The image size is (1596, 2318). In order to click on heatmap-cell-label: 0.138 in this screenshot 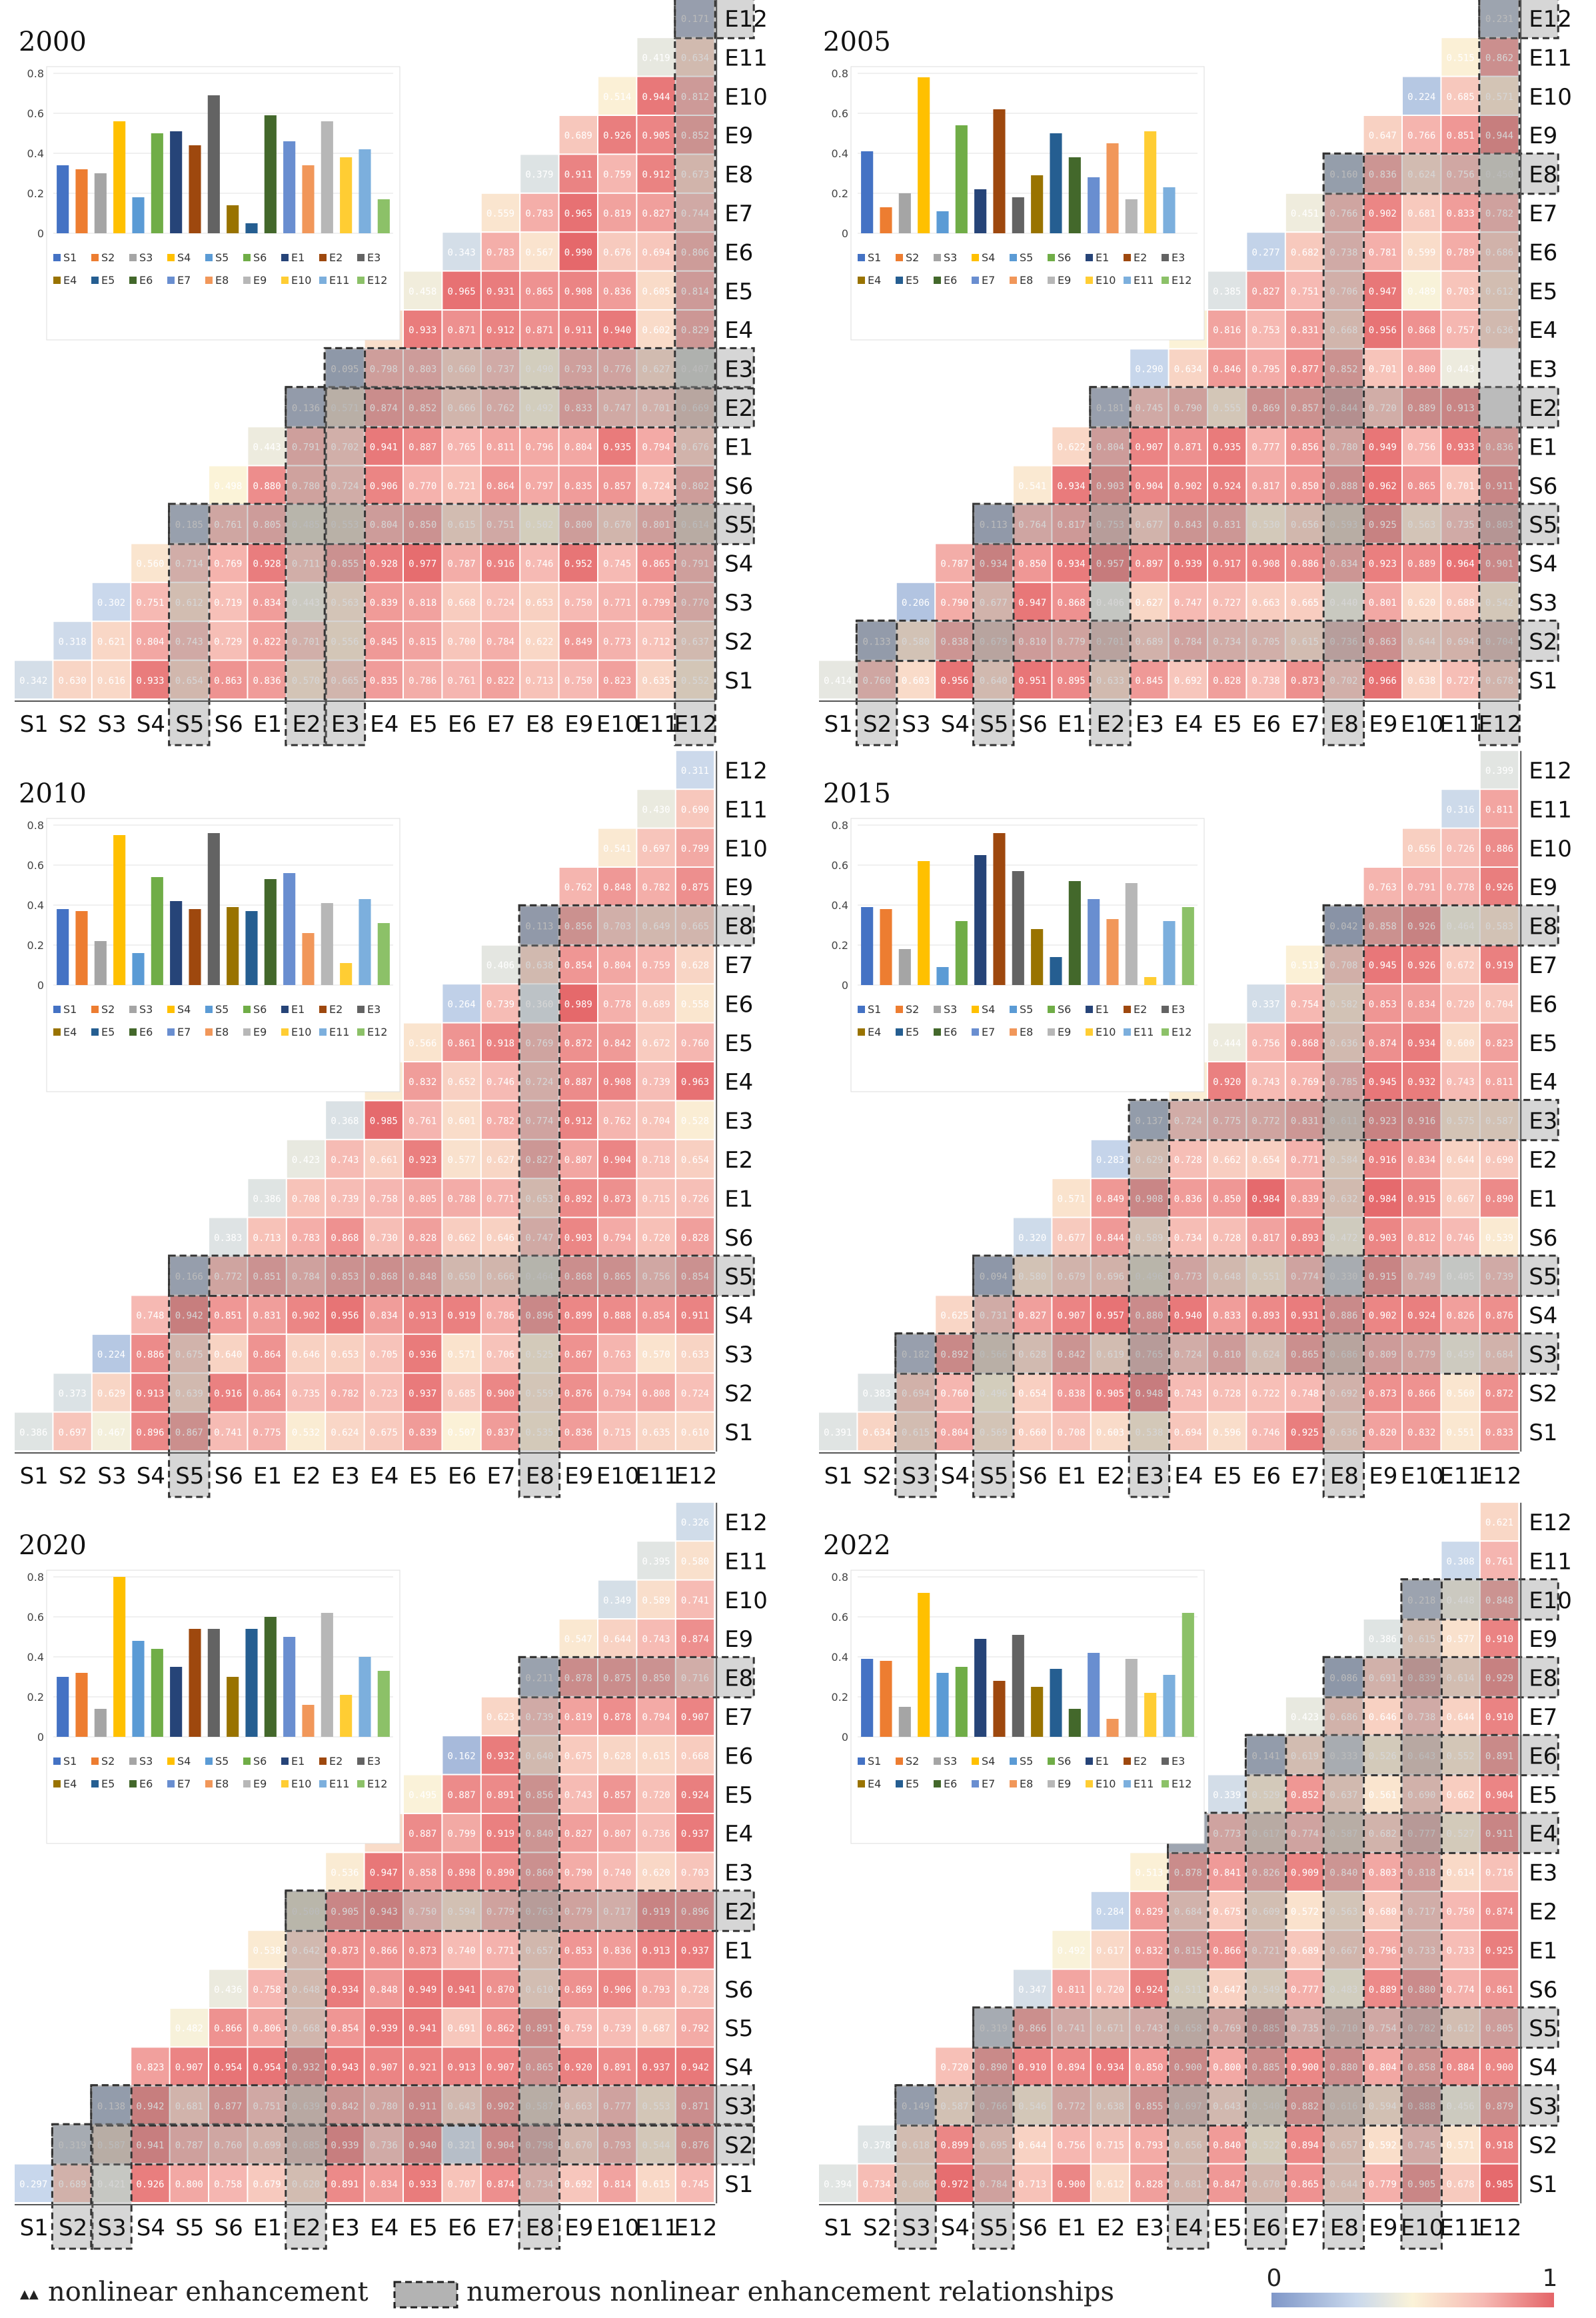, I will do `click(111, 2106)`.